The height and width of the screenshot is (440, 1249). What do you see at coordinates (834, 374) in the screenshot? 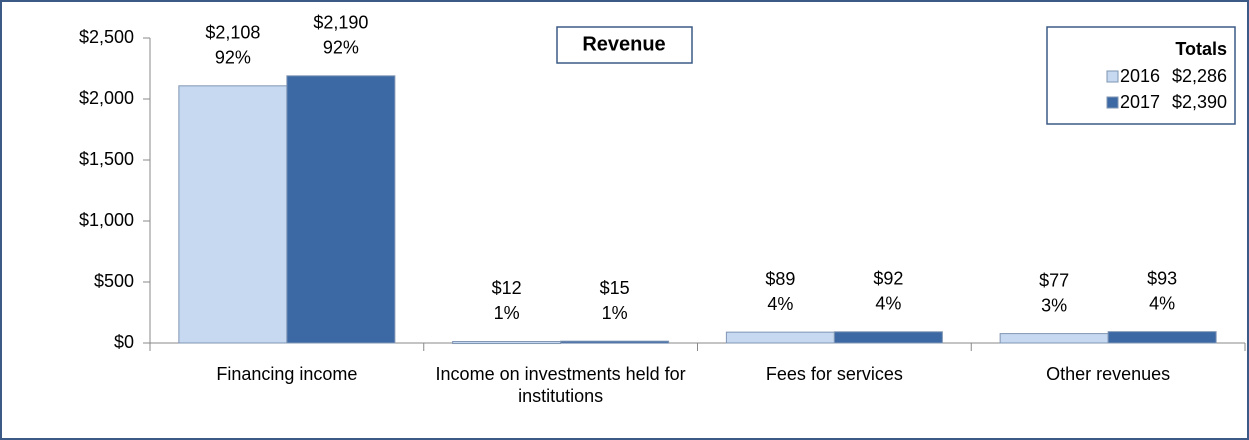
I see `x-tick-label: Fees for services` at bounding box center [834, 374].